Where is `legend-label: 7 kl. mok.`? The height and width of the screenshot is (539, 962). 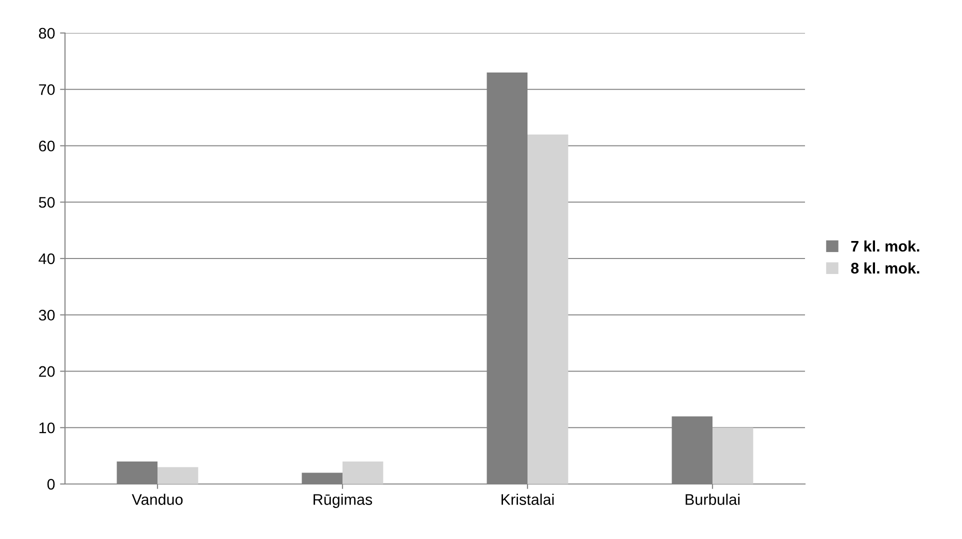
legend-label: 7 kl. mok. is located at coordinates (885, 246).